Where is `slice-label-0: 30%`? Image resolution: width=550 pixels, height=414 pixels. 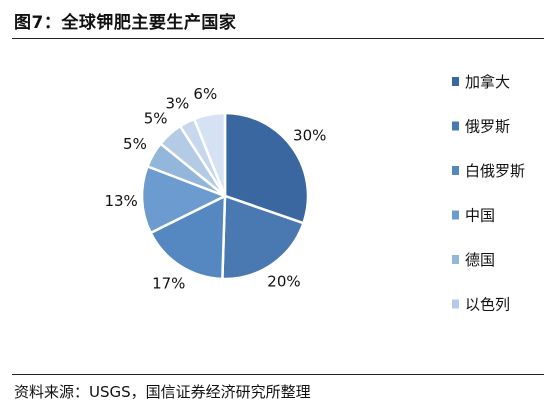
slice-label-0: 30% is located at coordinates (309, 136).